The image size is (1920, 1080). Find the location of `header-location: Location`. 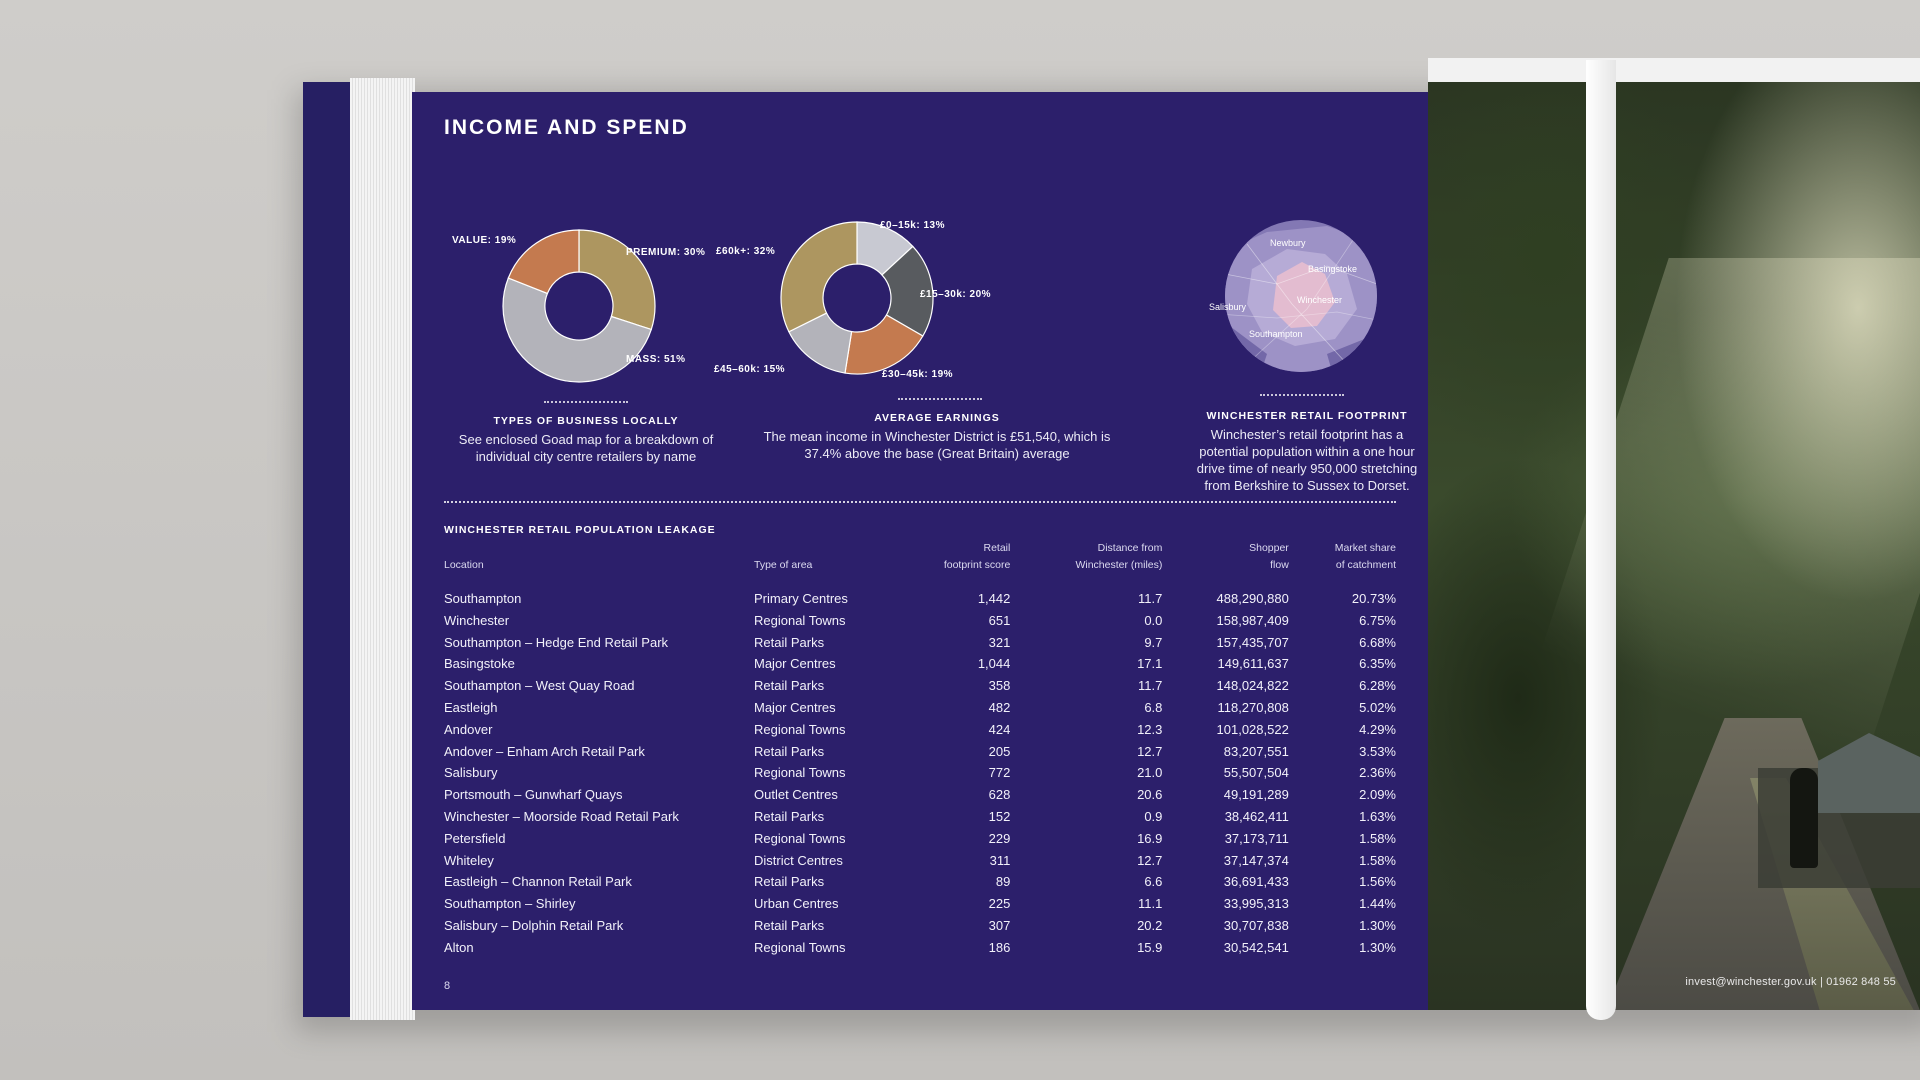

header-location: Location is located at coordinates (464, 565).